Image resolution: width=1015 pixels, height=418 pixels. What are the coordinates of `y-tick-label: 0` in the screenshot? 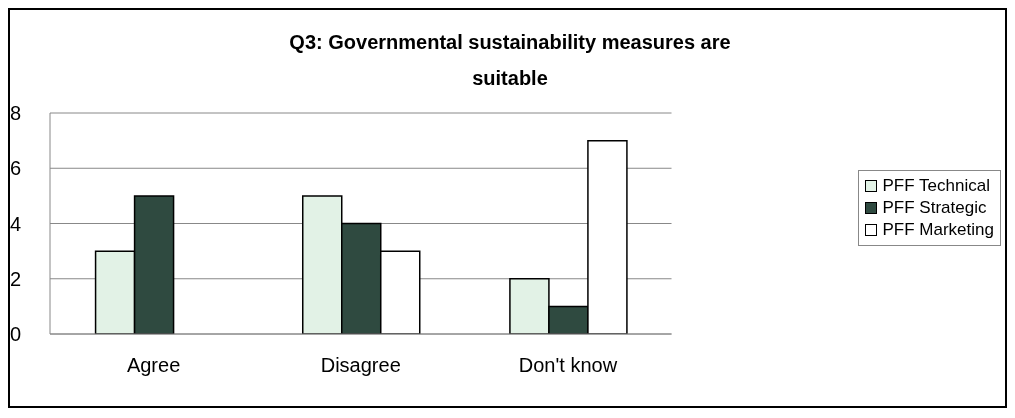 It's located at (16, 334).